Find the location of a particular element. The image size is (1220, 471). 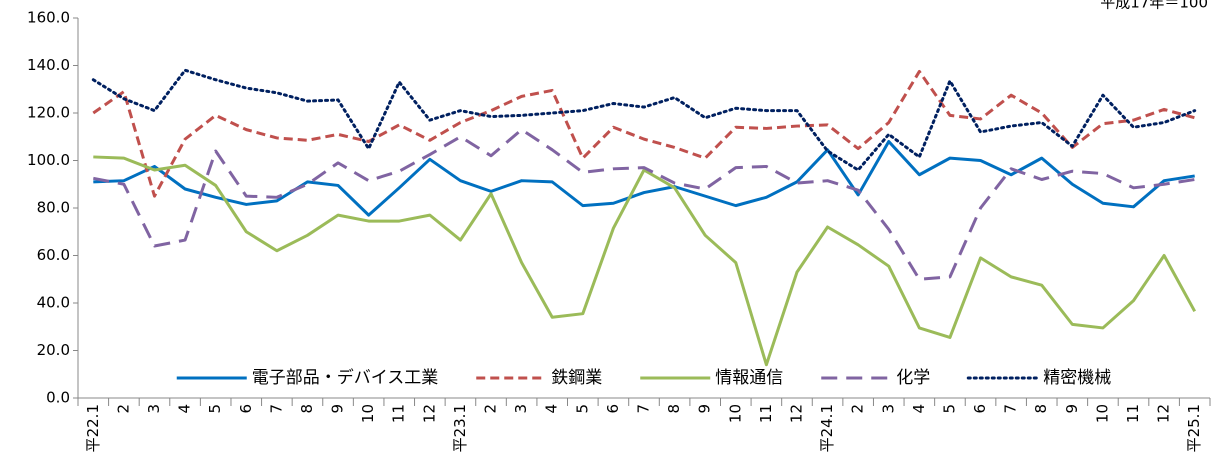

x-tick-label: 平25.1 is located at coordinates (1194, 428).